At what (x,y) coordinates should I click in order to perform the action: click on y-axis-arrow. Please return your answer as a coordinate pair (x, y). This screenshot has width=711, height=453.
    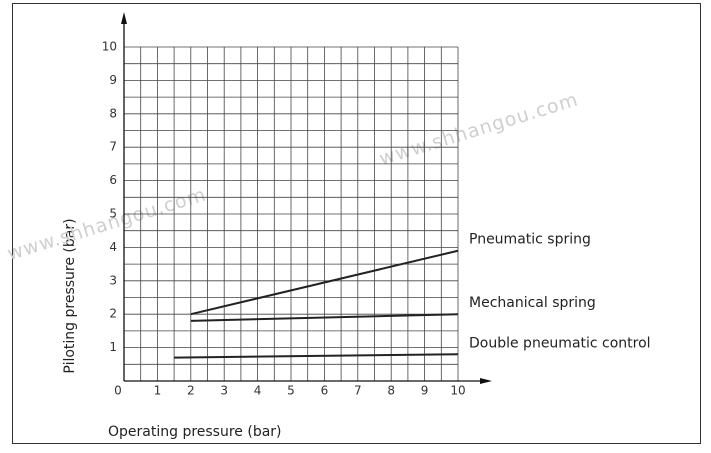
    Looking at the image, I should click on (124, 18).